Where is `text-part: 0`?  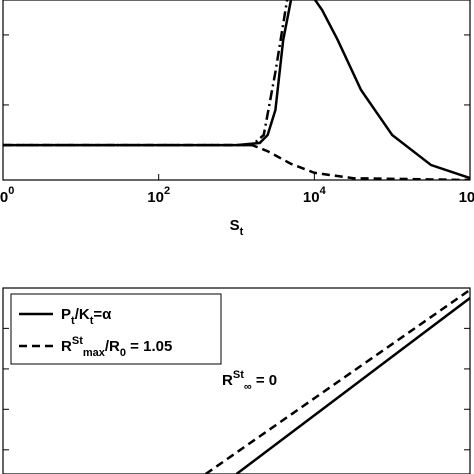
text-part: 0 is located at coordinates (123, 353).